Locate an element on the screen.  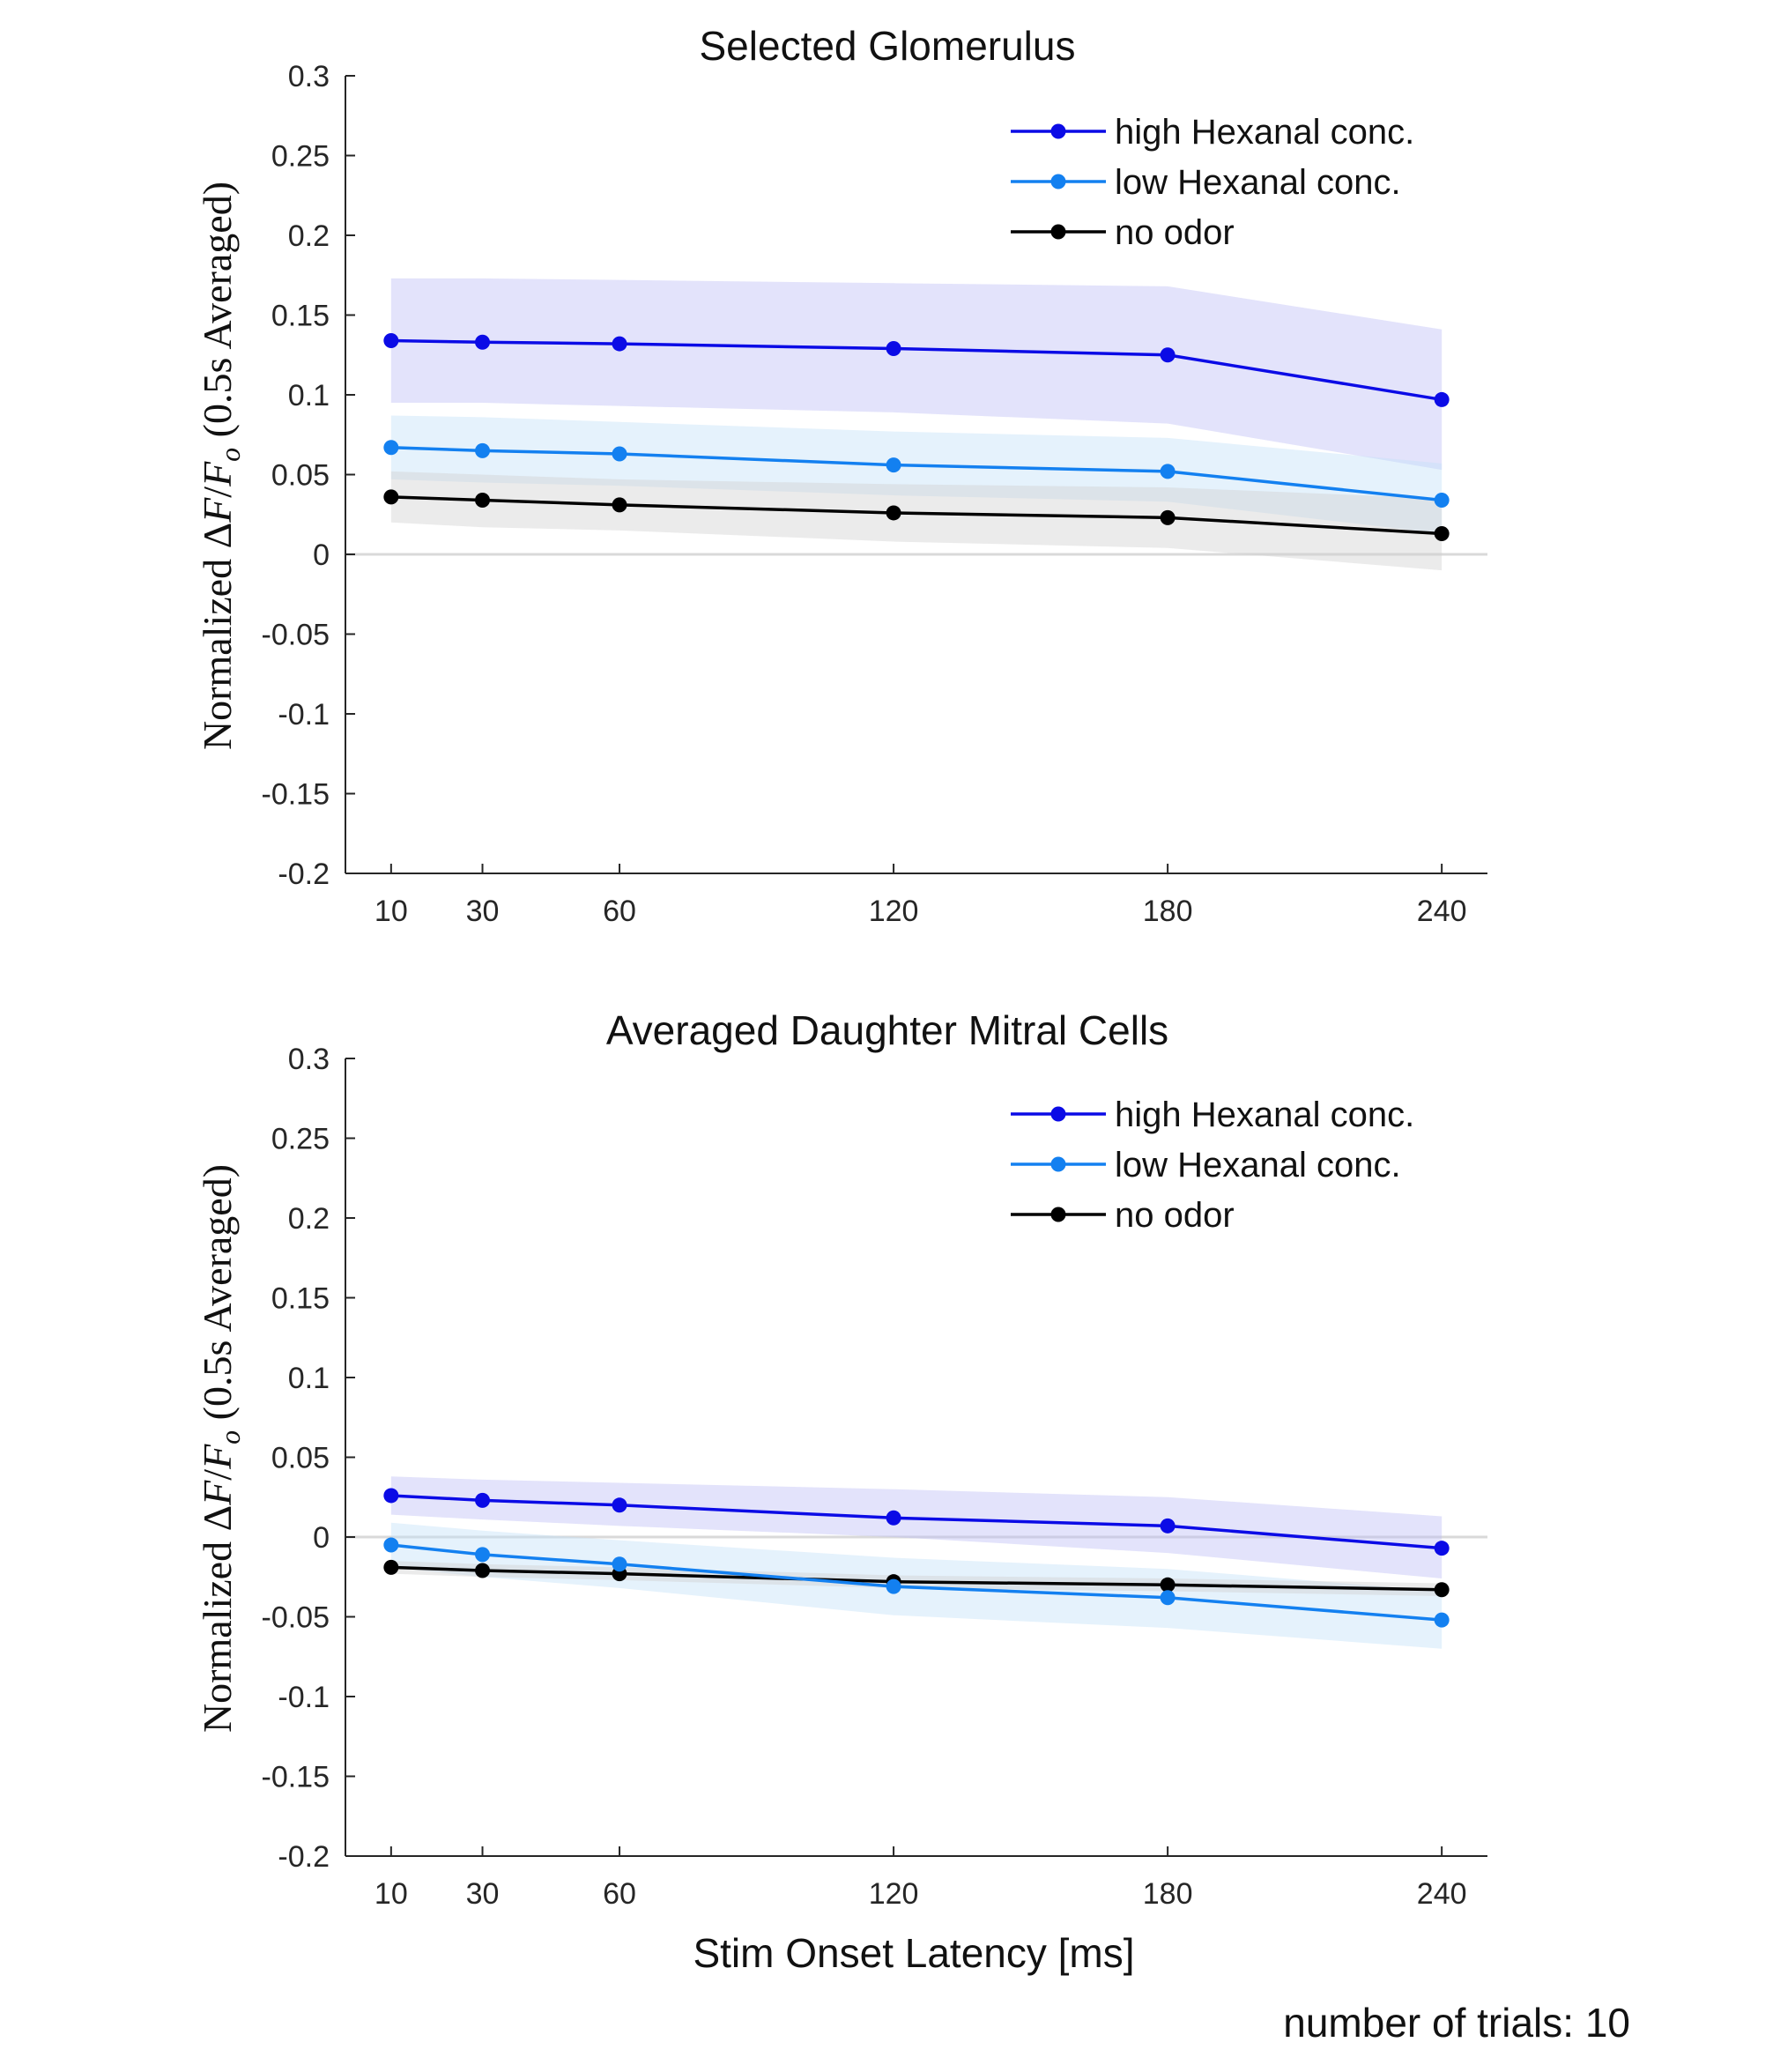
y-tick-label: -0.15 is located at coordinates (296, 1777).